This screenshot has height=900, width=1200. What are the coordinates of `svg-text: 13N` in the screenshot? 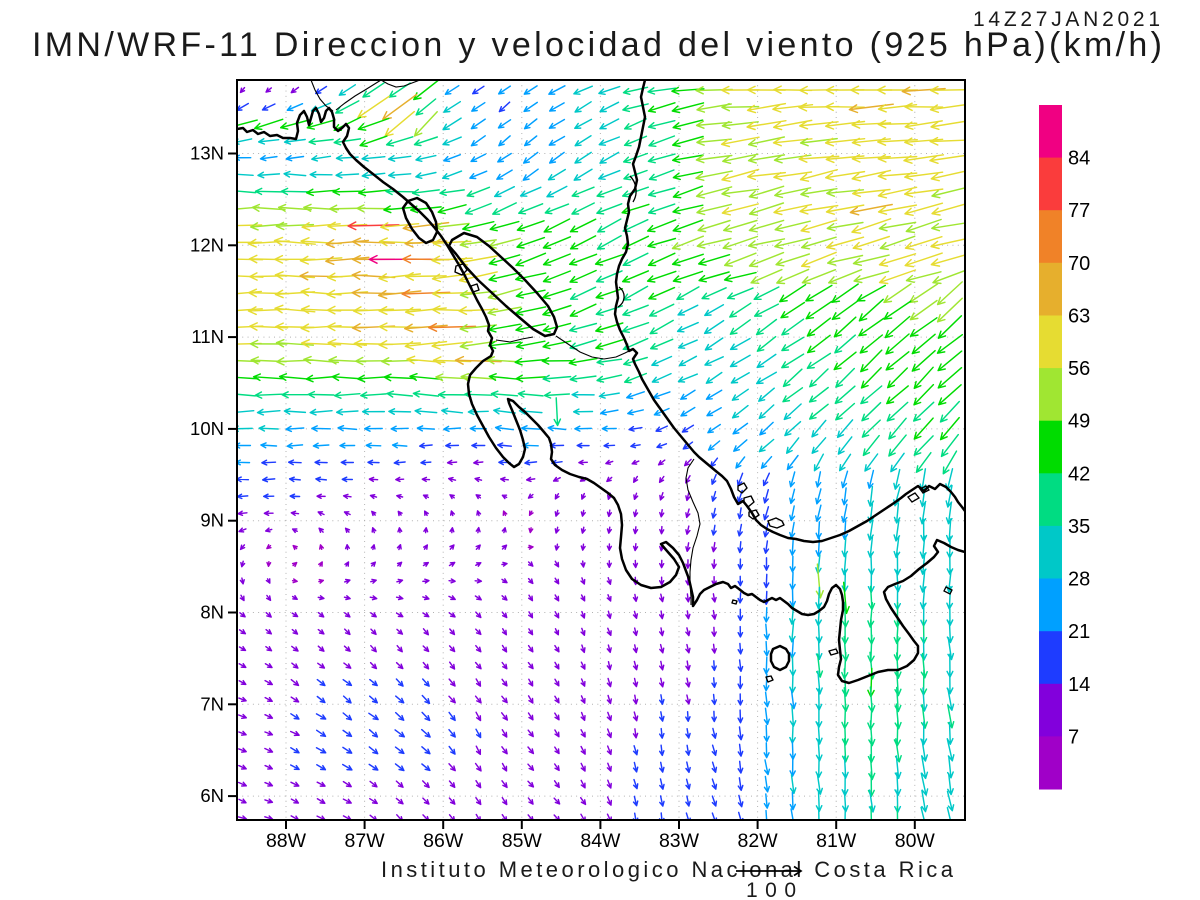 It's located at (207, 153).